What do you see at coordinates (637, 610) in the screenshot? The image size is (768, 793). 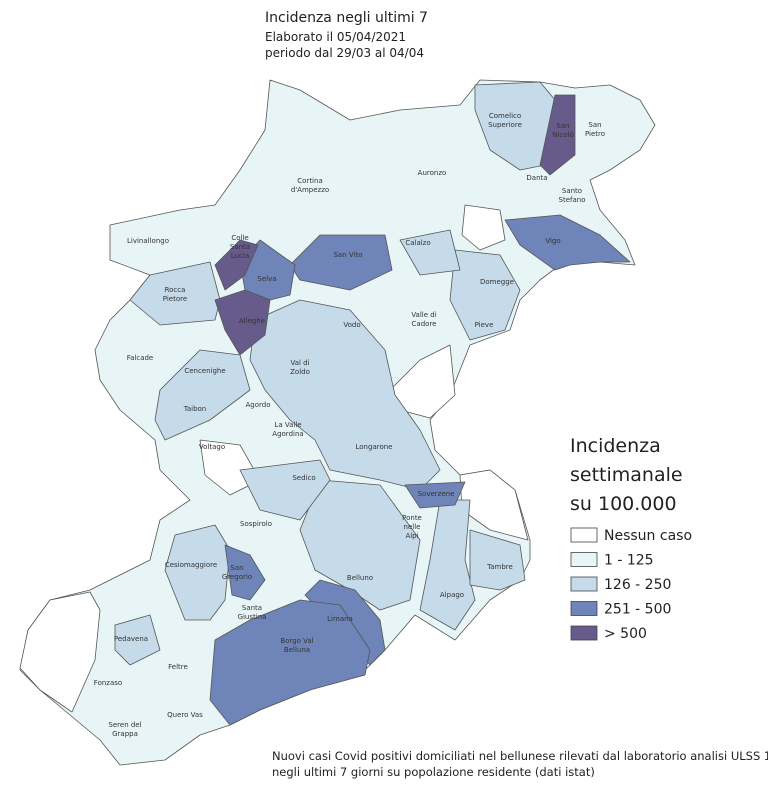 I see `legend-label: 251 - 500` at bounding box center [637, 610].